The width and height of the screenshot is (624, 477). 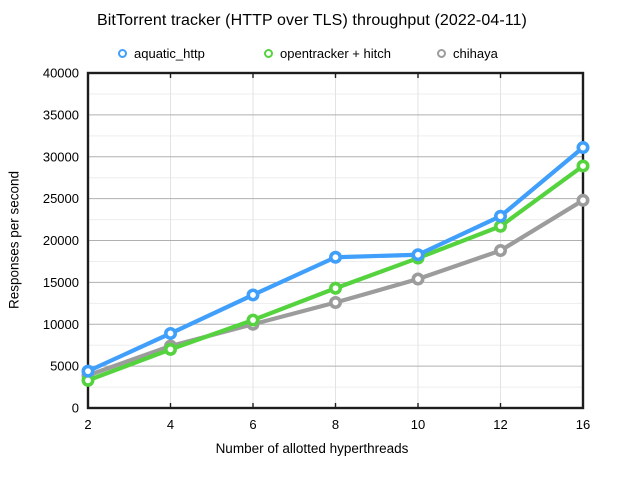 I want to click on x-tick-label: 12, so click(x=500, y=424).